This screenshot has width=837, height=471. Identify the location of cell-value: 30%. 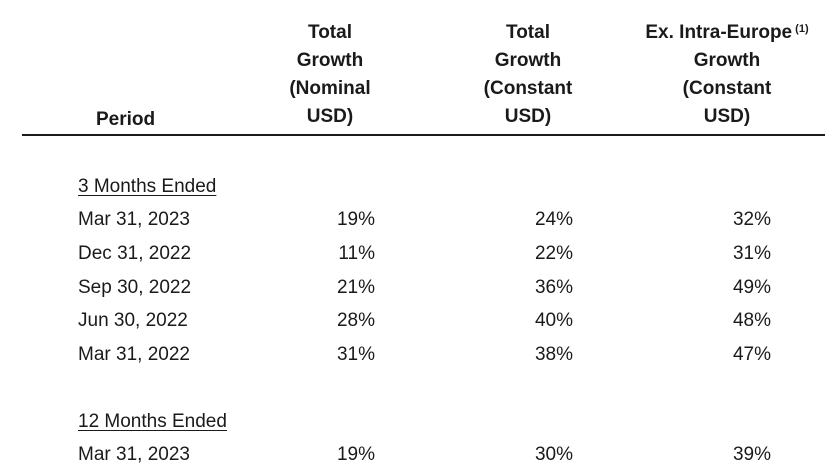
(553, 454).